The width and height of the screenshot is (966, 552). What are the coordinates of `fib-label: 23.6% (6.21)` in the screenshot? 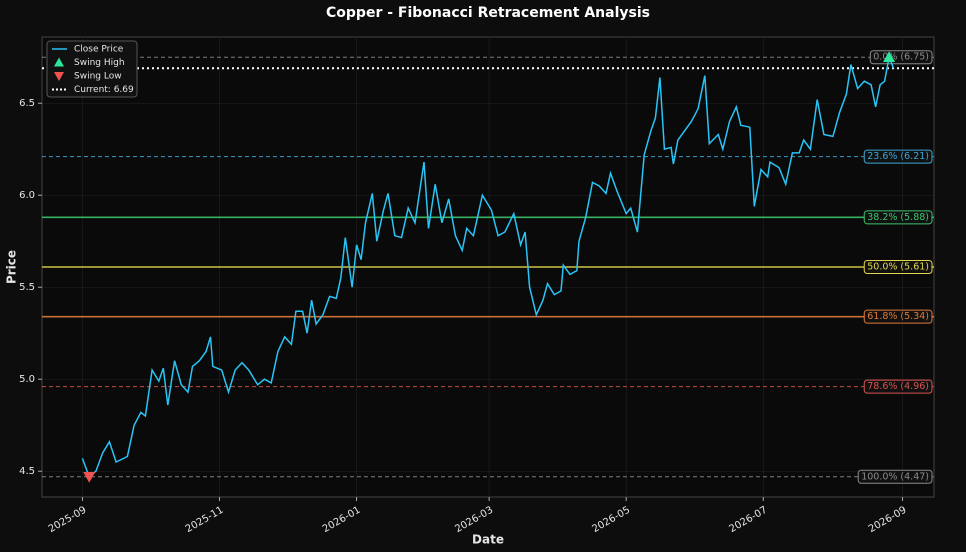 It's located at (898, 156).